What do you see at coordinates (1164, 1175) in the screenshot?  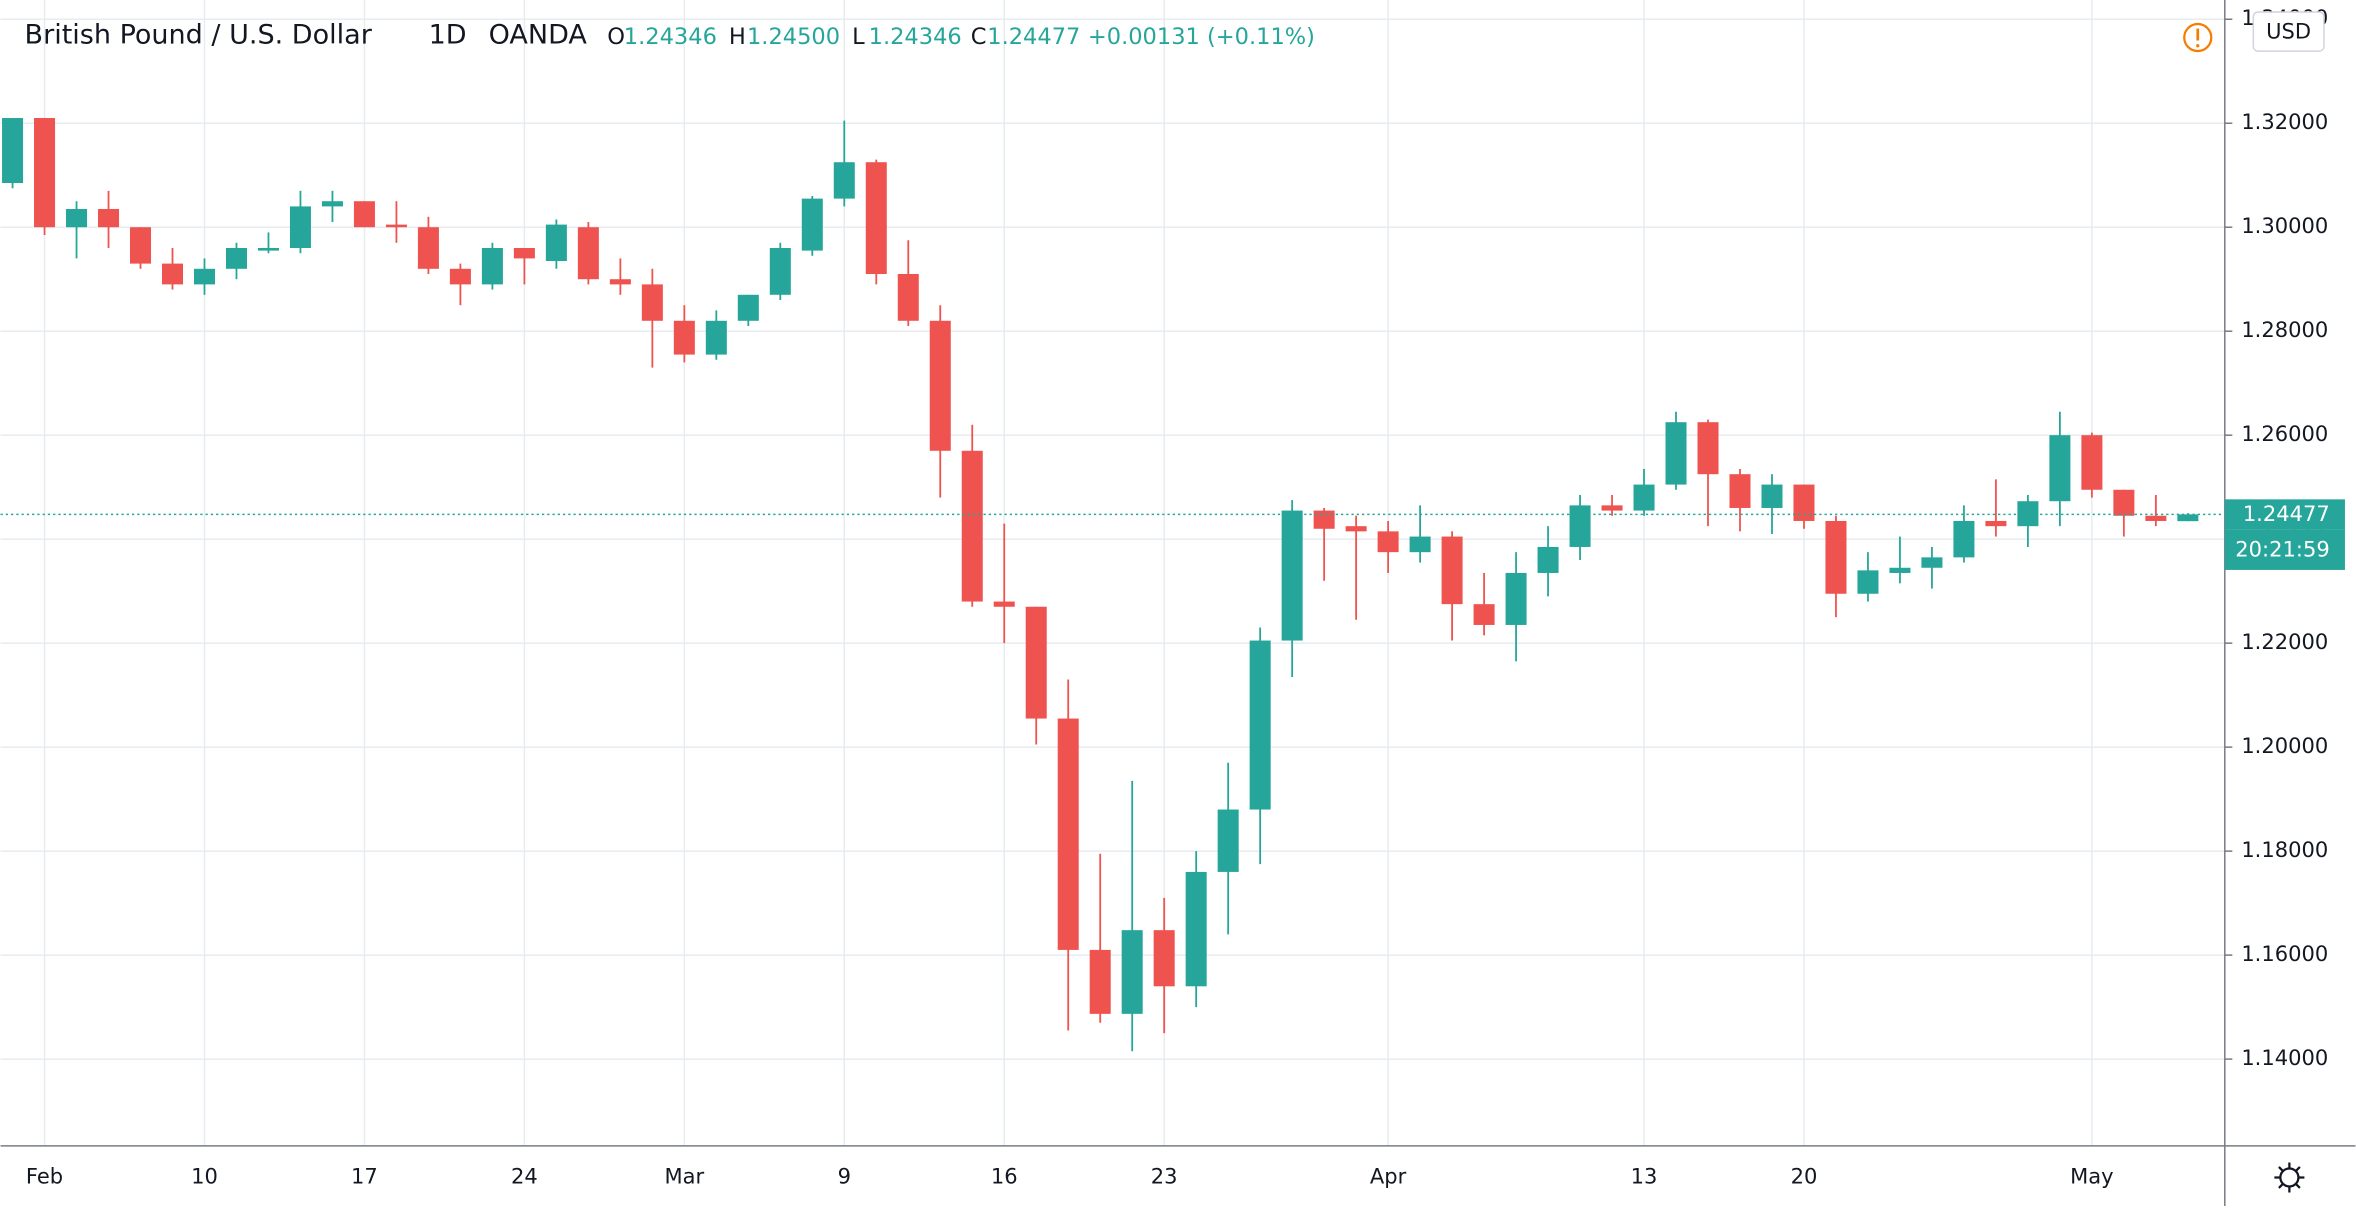 I see `x-tick-label: 23` at bounding box center [1164, 1175].